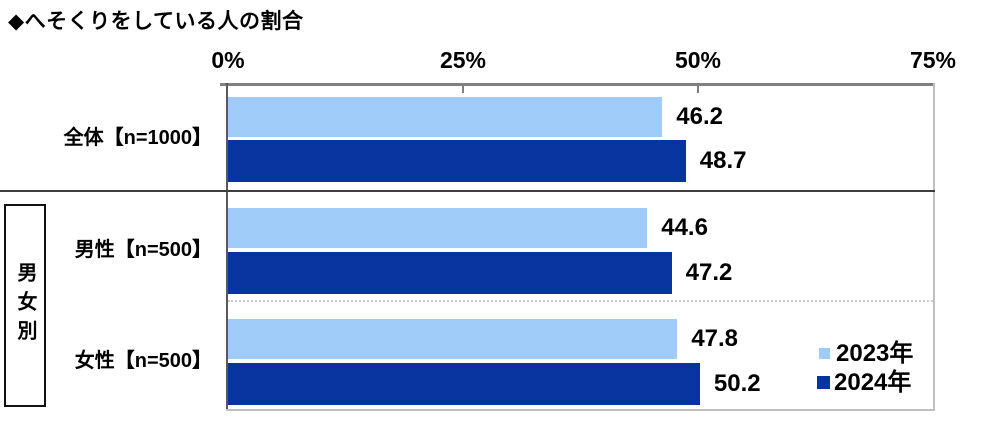  I want to click on gender-section-label: 男女別, so click(25, 305).